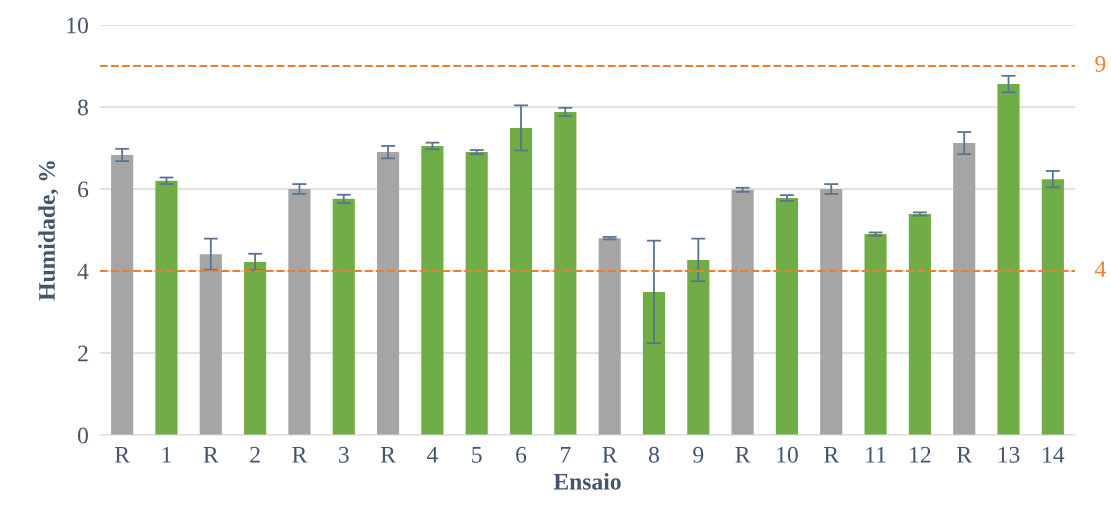 Image resolution: width=1111 pixels, height=515 pixels. What do you see at coordinates (166, 454) in the screenshot?
I see `x-tick-label: 1` at bounding box center [166, 454].